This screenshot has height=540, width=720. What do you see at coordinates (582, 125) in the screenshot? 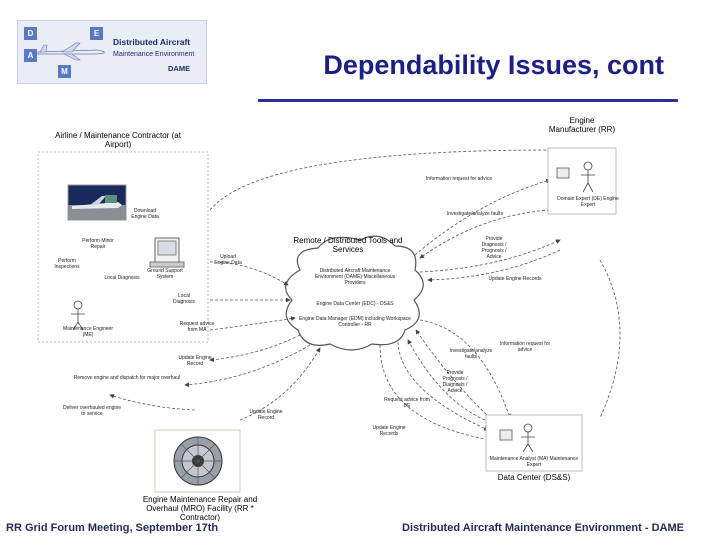
I see `actor-engine-manufacturer: Engine Manufacturer (RR)` at bounding box center [582, 125].